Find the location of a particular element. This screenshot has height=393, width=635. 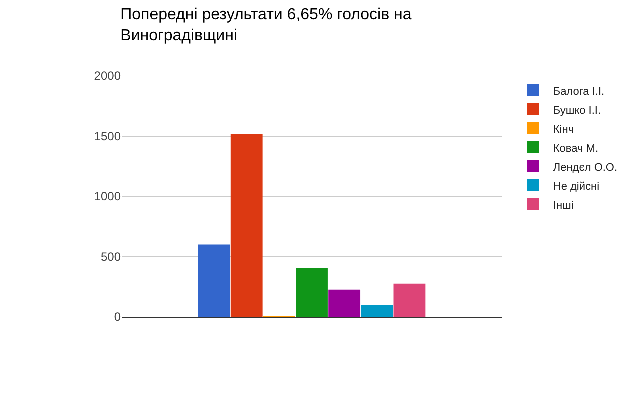

y-tick-label: 1000 is located at coordinates (108, 197).